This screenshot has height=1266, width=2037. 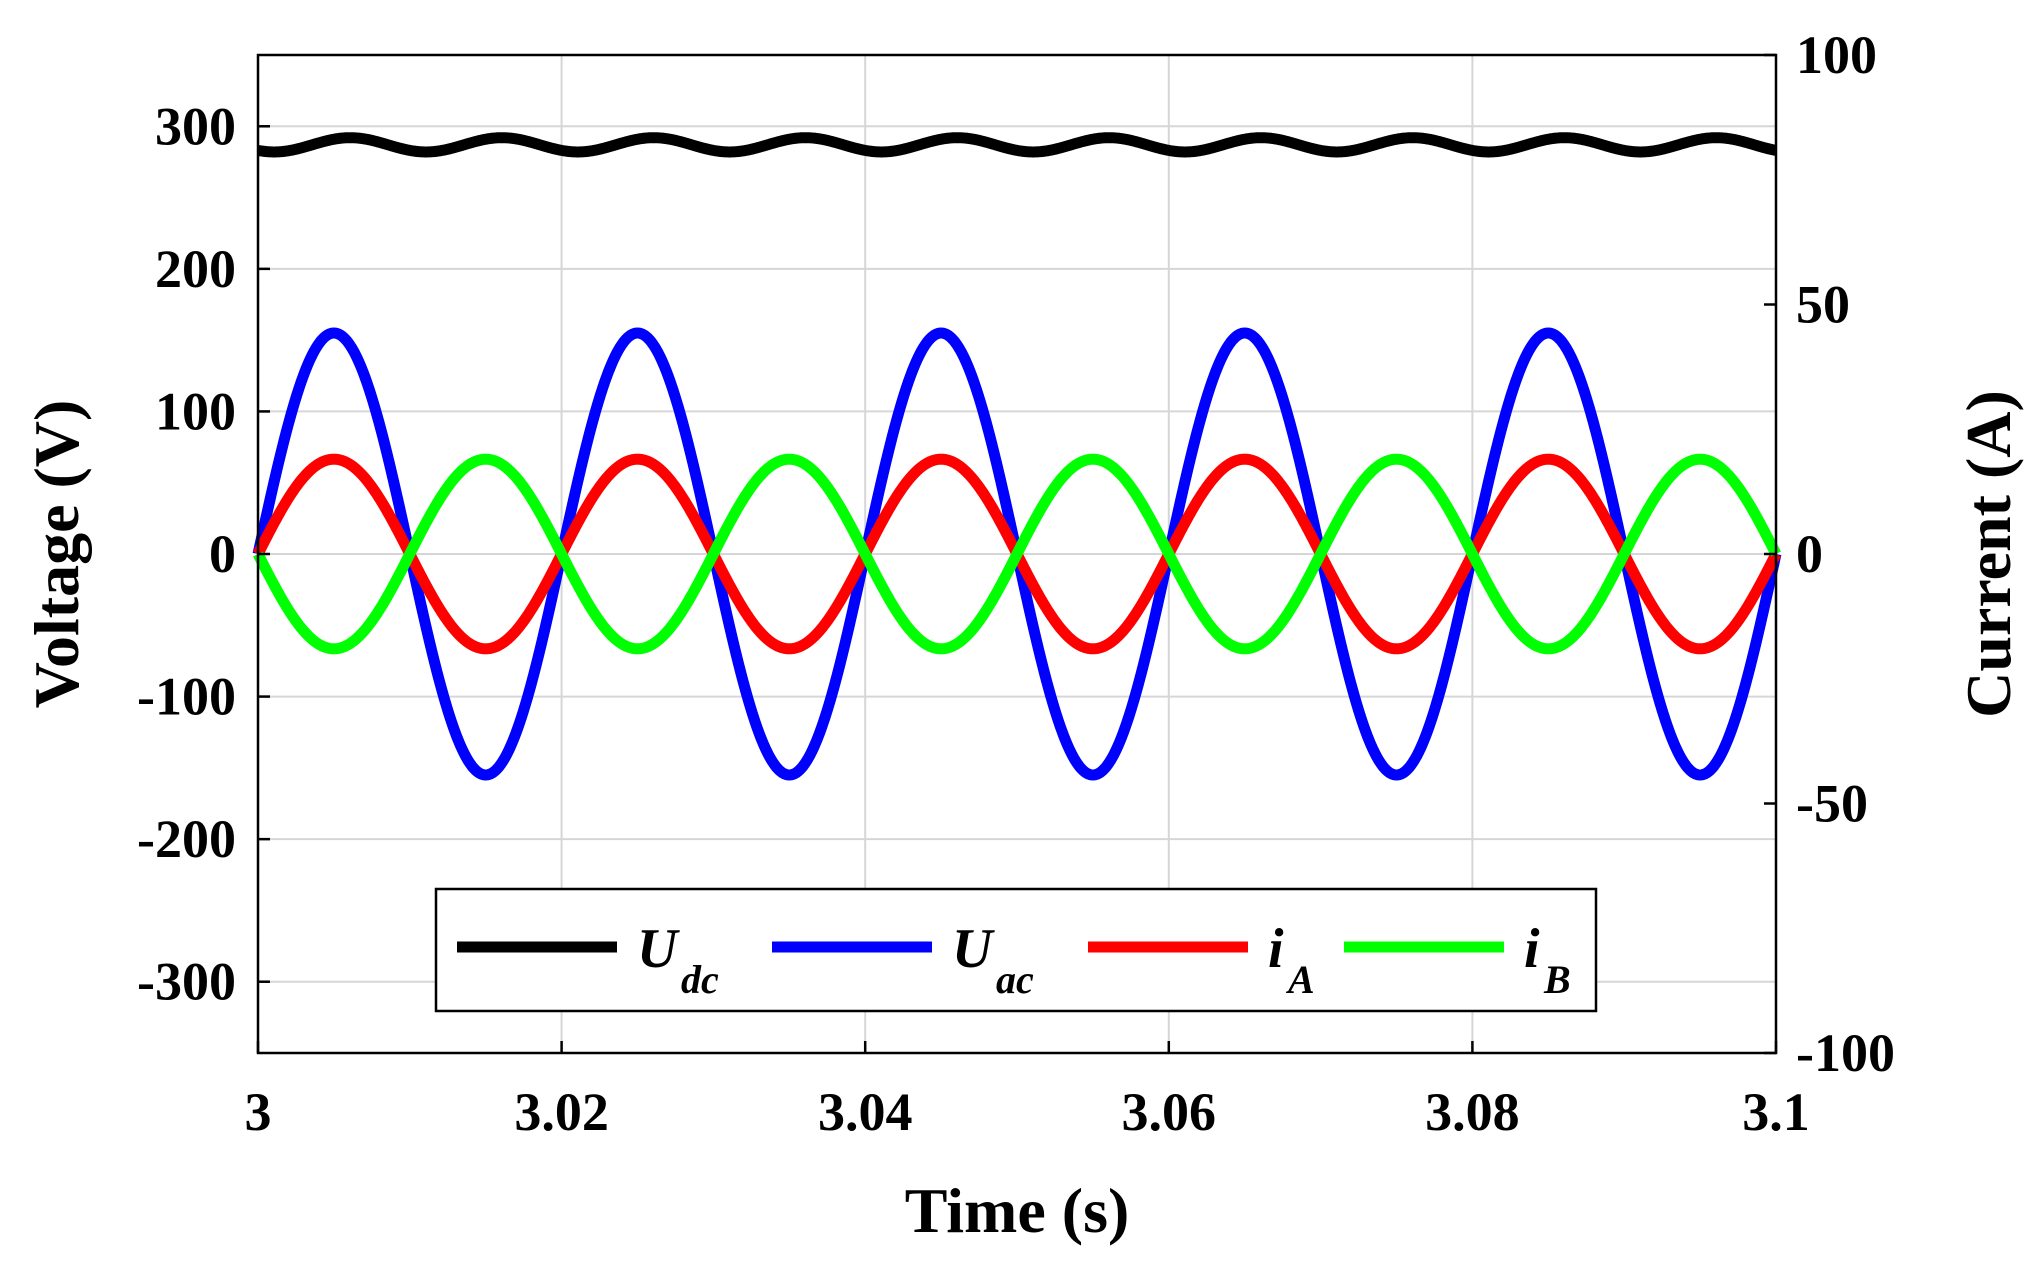 What do you see at coordinates (1300, 979) in the screenshot?
I see `legend-subscript-ia: A` at bounding box center [1300, 979].